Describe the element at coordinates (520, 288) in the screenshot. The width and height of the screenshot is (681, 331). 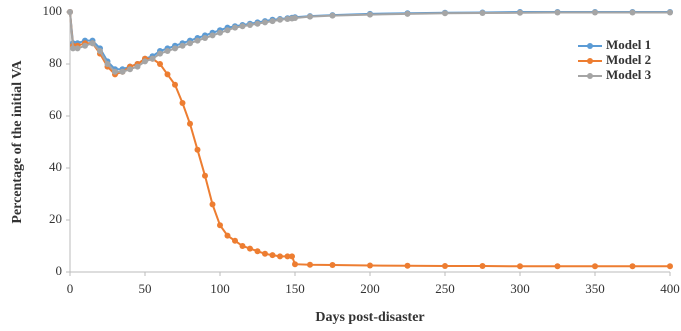
I see `x-tick-label: 300` at that location.